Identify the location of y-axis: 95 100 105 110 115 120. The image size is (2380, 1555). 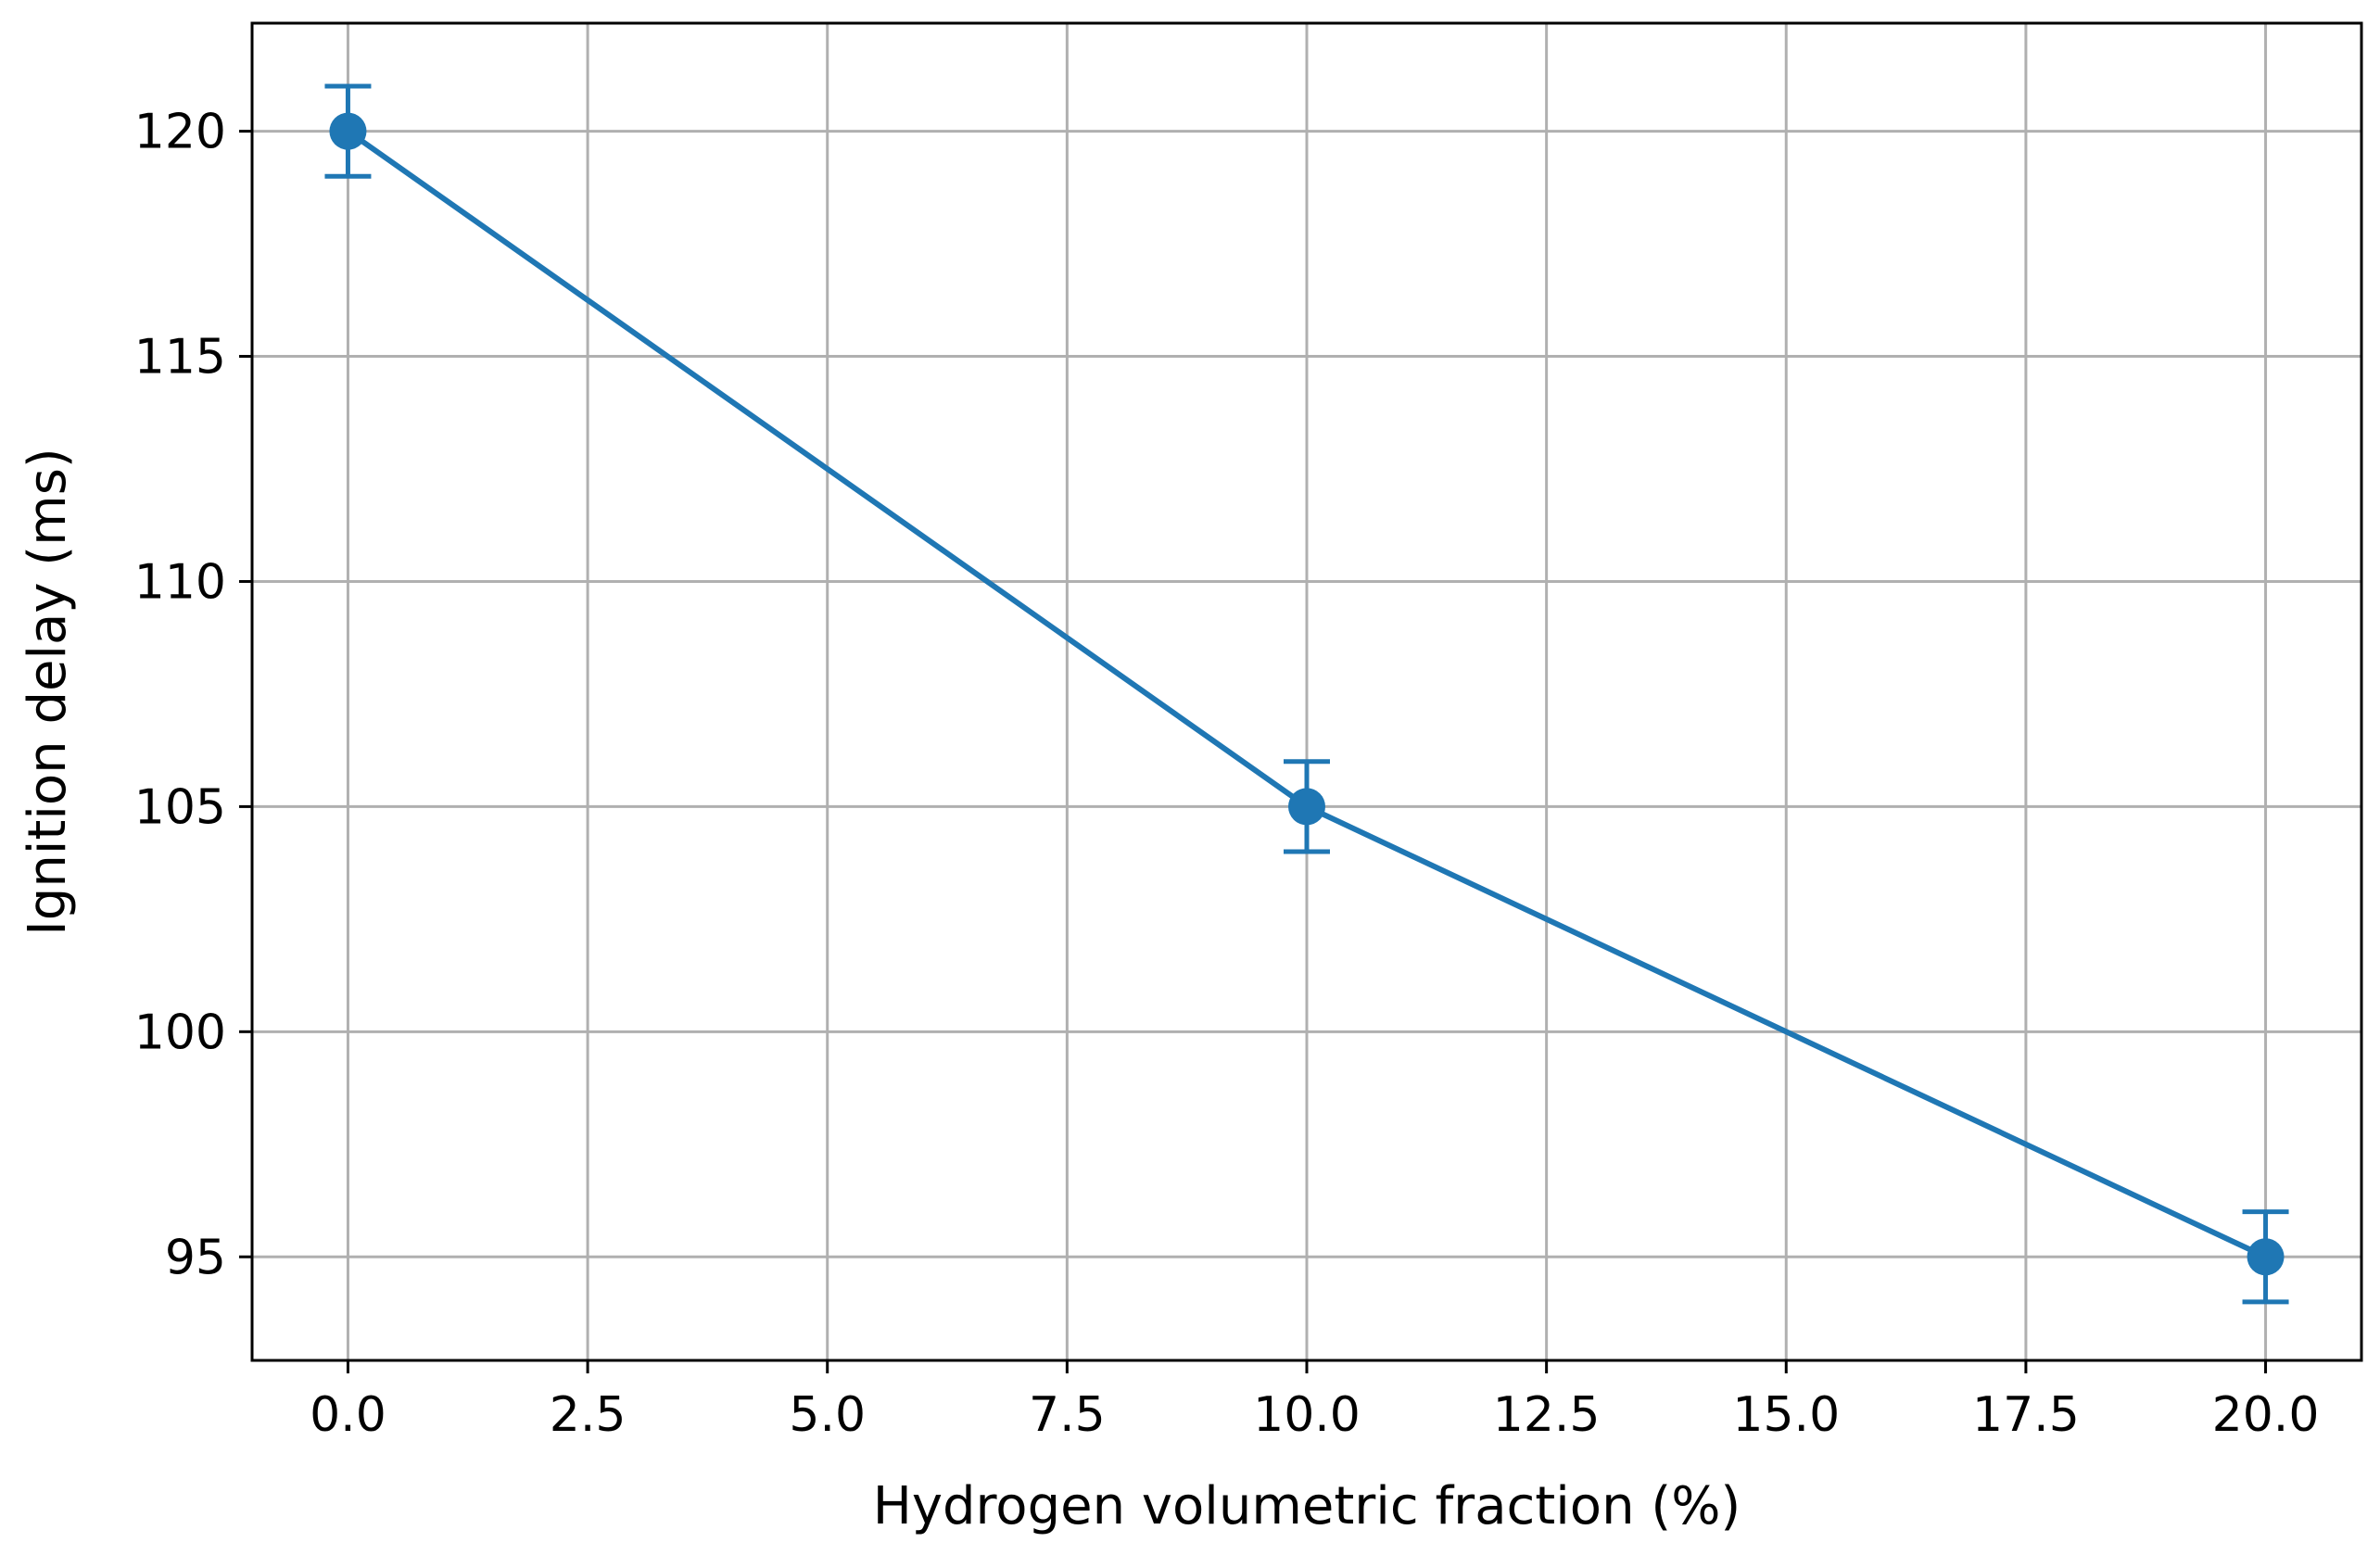
(193, 695).